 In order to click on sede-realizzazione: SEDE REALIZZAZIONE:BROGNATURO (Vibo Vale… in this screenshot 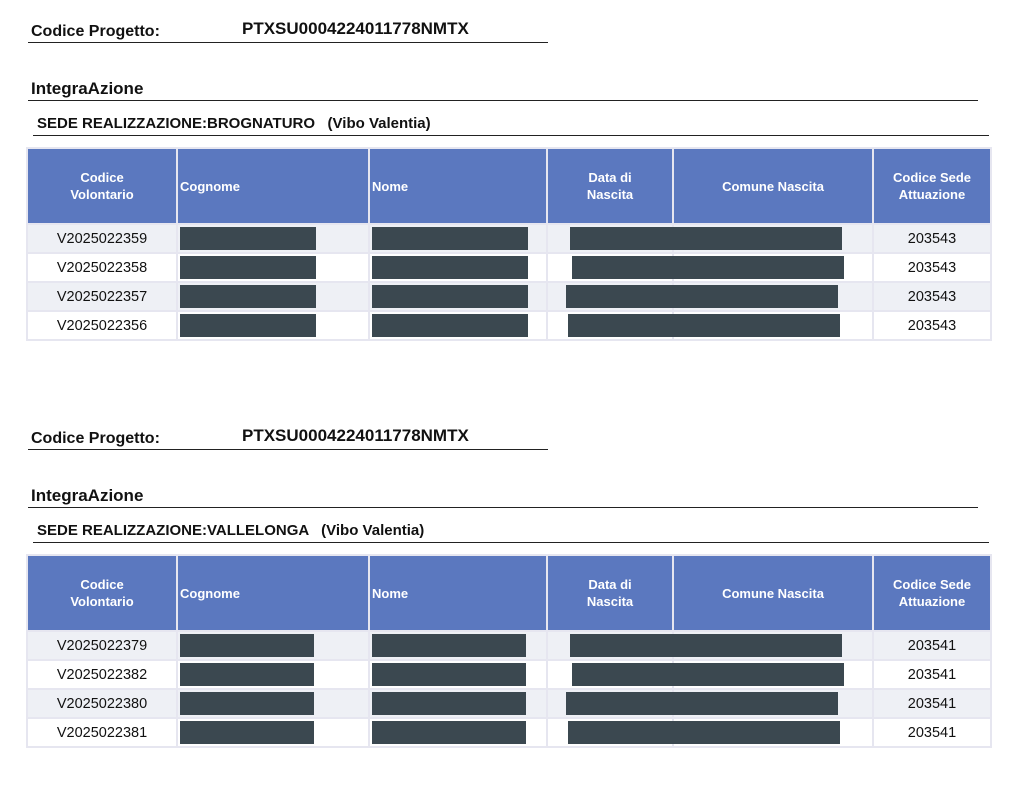, I will do `click(234, 123)`.